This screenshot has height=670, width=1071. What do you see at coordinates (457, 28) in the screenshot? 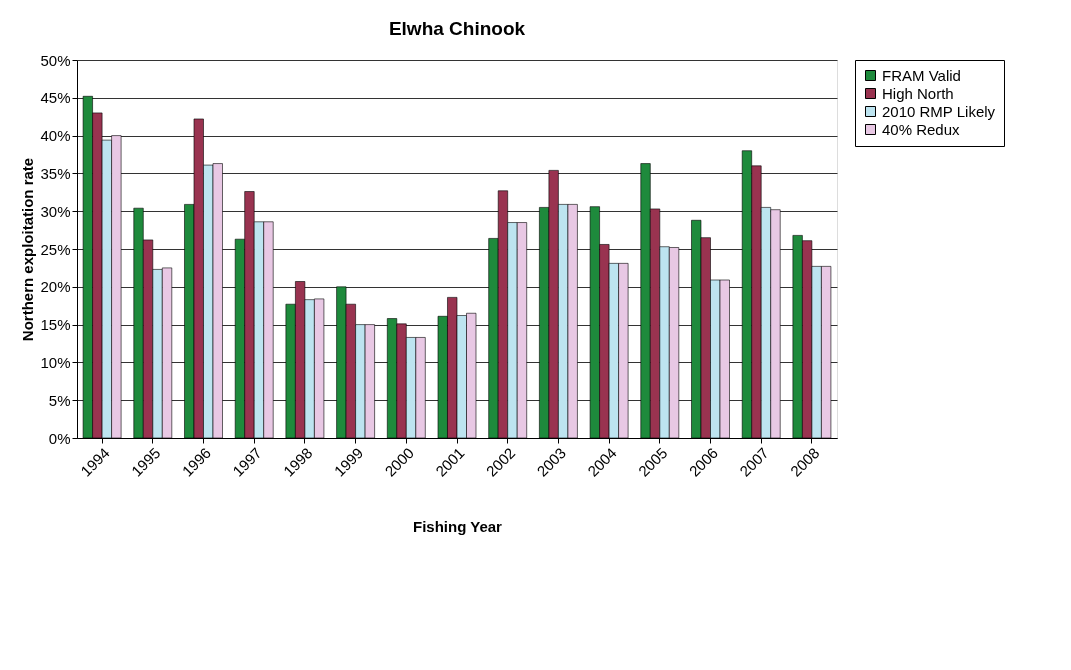
I see `chart-title: Elwha Chinook` at bounding box center [457, 28].